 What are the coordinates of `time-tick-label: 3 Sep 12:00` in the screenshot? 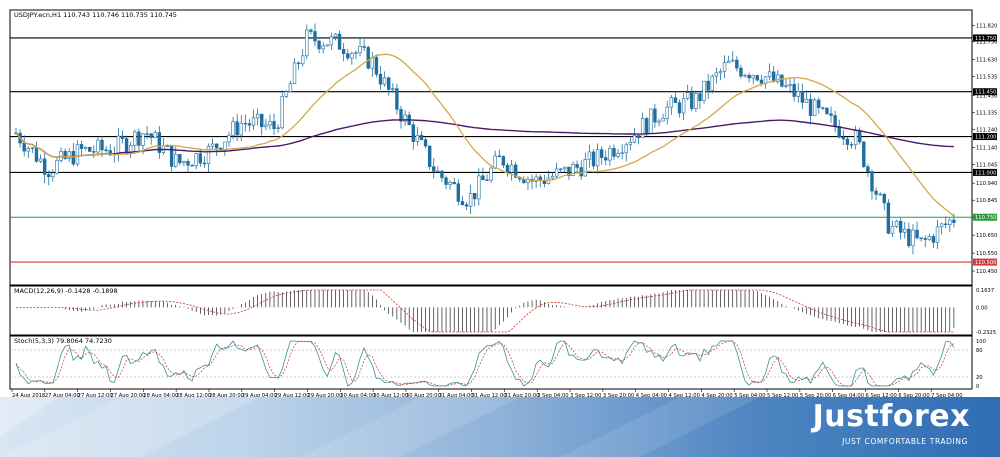 It's located at (585, 395).